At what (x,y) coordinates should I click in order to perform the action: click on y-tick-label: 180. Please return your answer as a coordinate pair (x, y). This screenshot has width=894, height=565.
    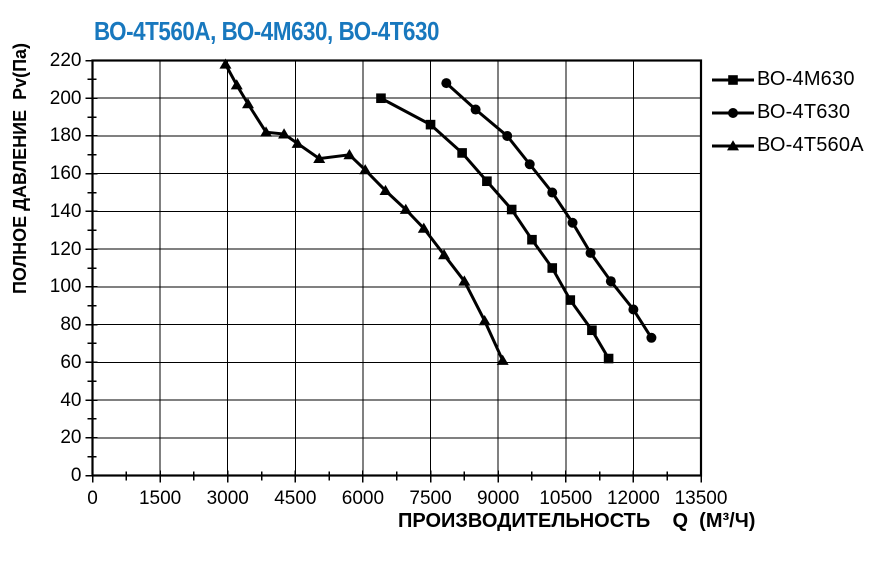
    Looking at the image, I should click on (65, 136).